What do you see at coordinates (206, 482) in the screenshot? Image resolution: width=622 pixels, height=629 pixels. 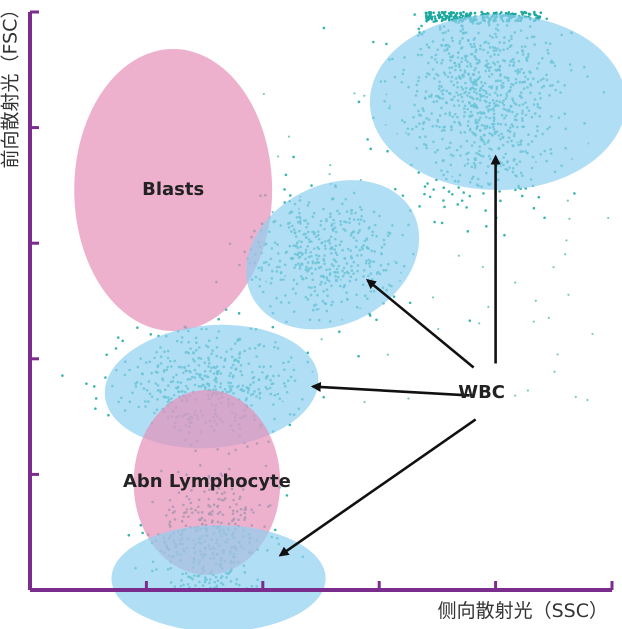 I see `region-label-abn-lymphocyte: Abn Lymphocyte` at bounding box center [206, 482].